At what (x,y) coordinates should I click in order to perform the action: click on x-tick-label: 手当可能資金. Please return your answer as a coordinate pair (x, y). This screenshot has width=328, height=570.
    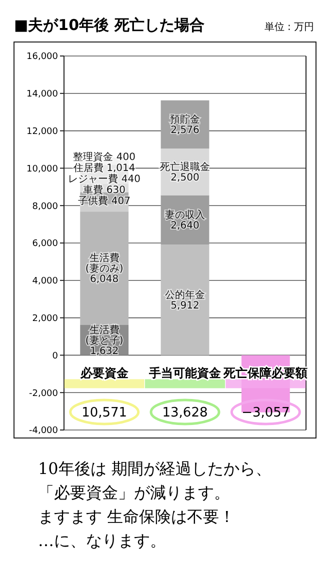
    Looking at the image, I should click on (185, 373).